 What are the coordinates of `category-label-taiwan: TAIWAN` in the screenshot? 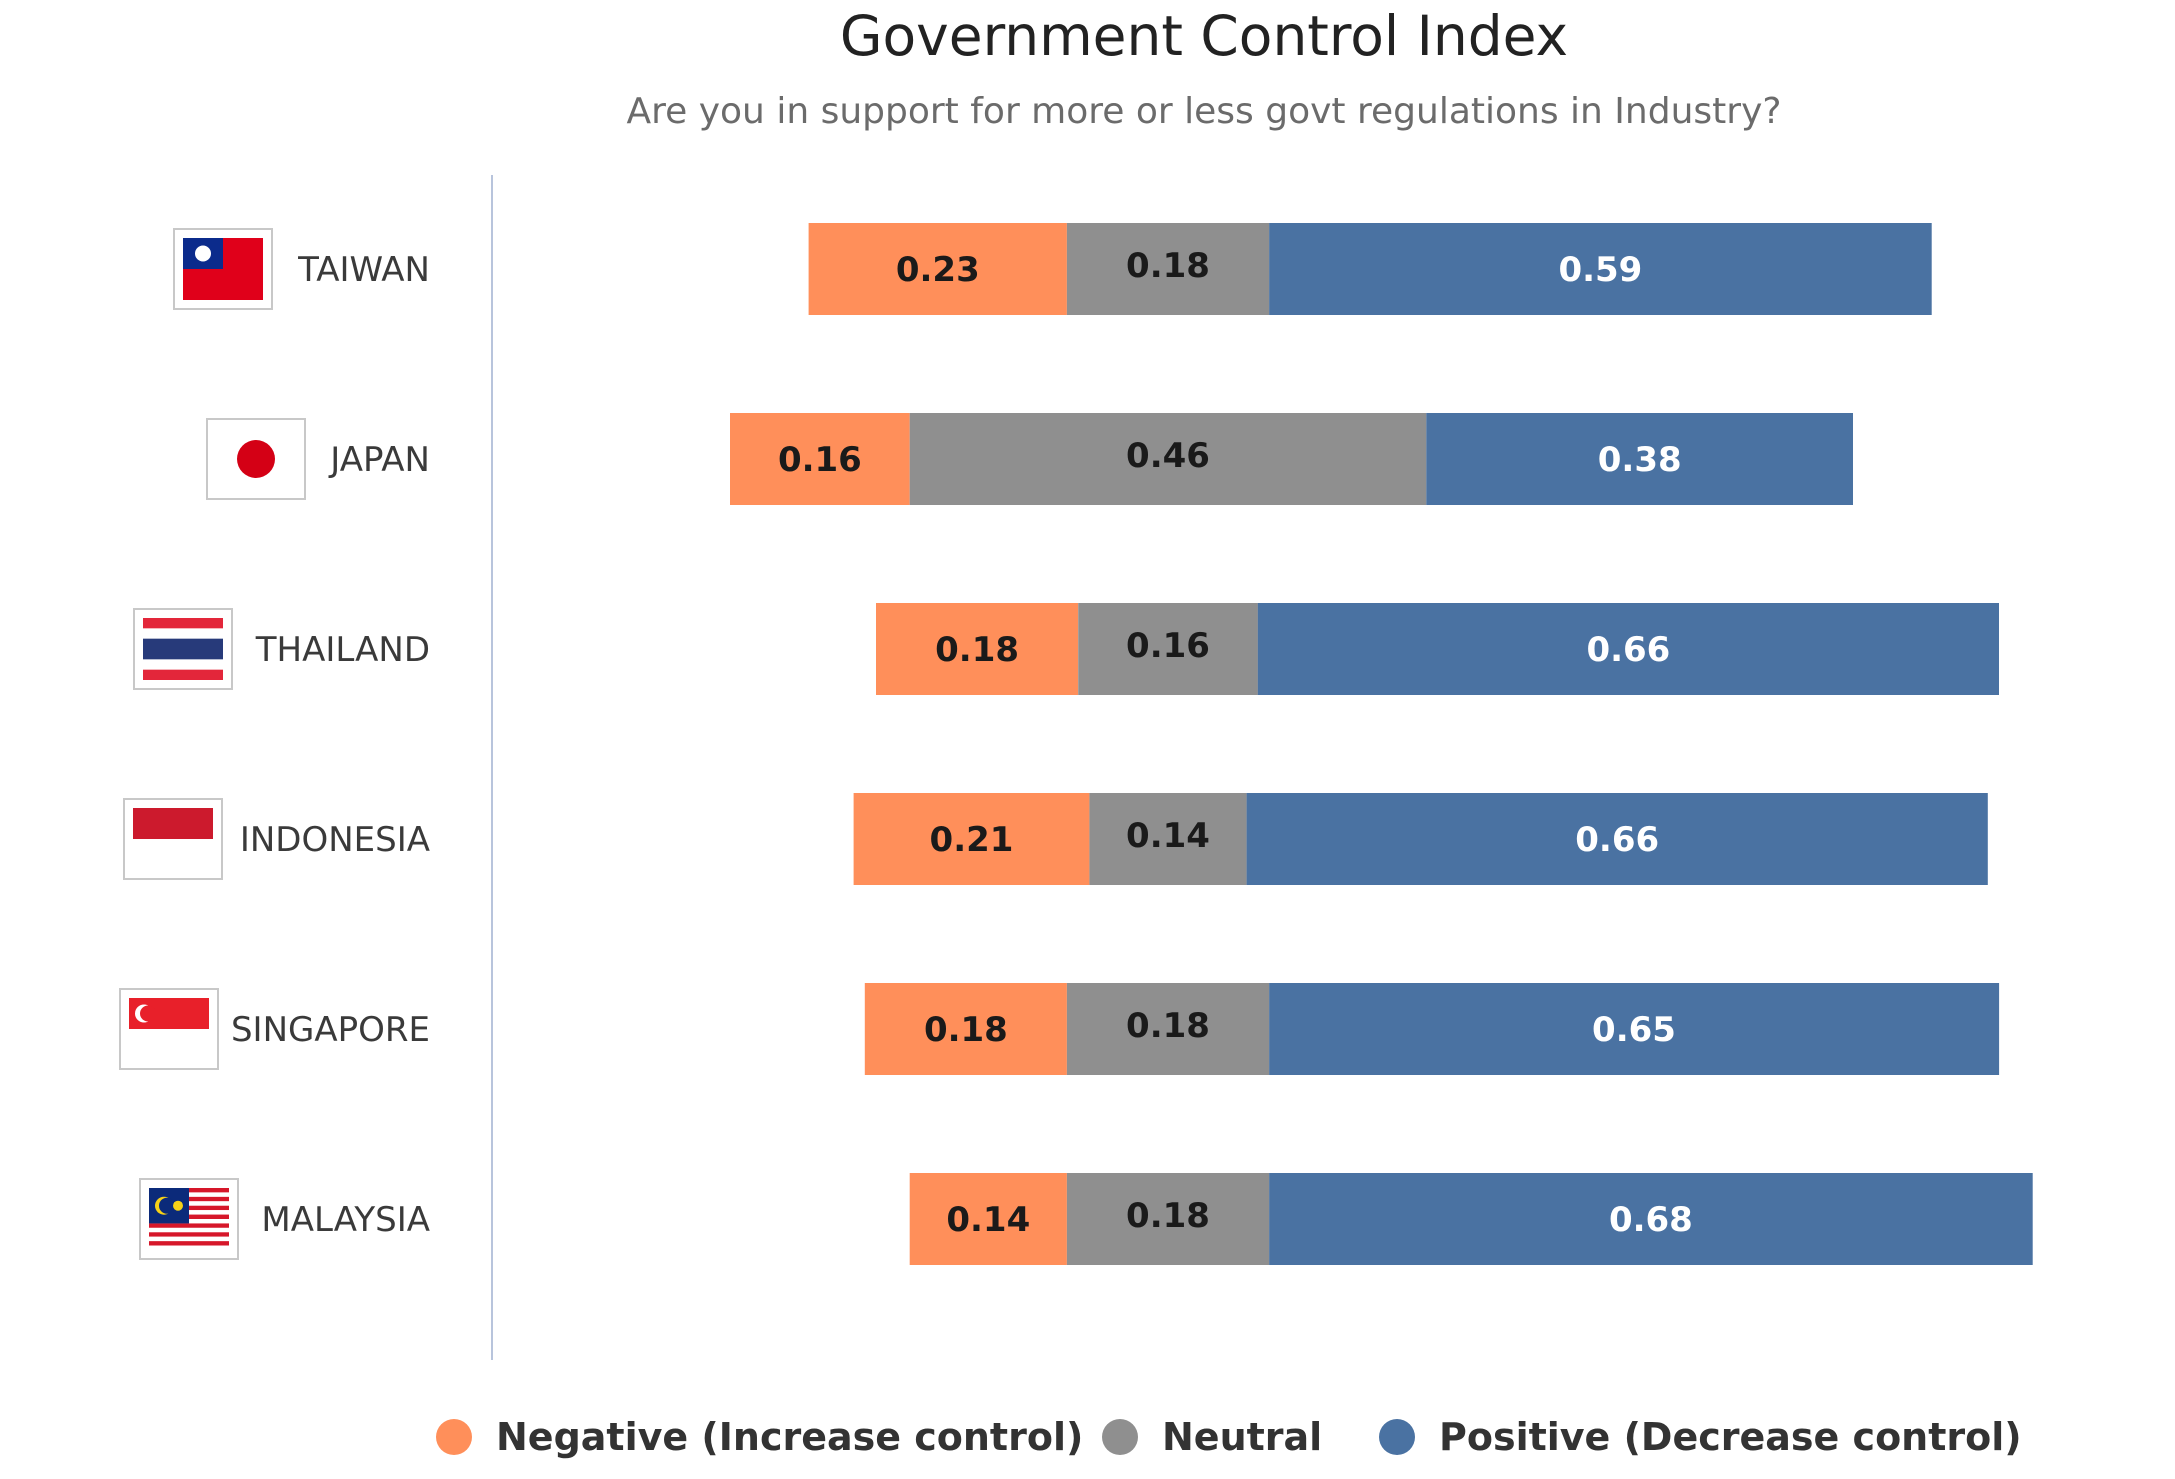 It's located at (363, 270).